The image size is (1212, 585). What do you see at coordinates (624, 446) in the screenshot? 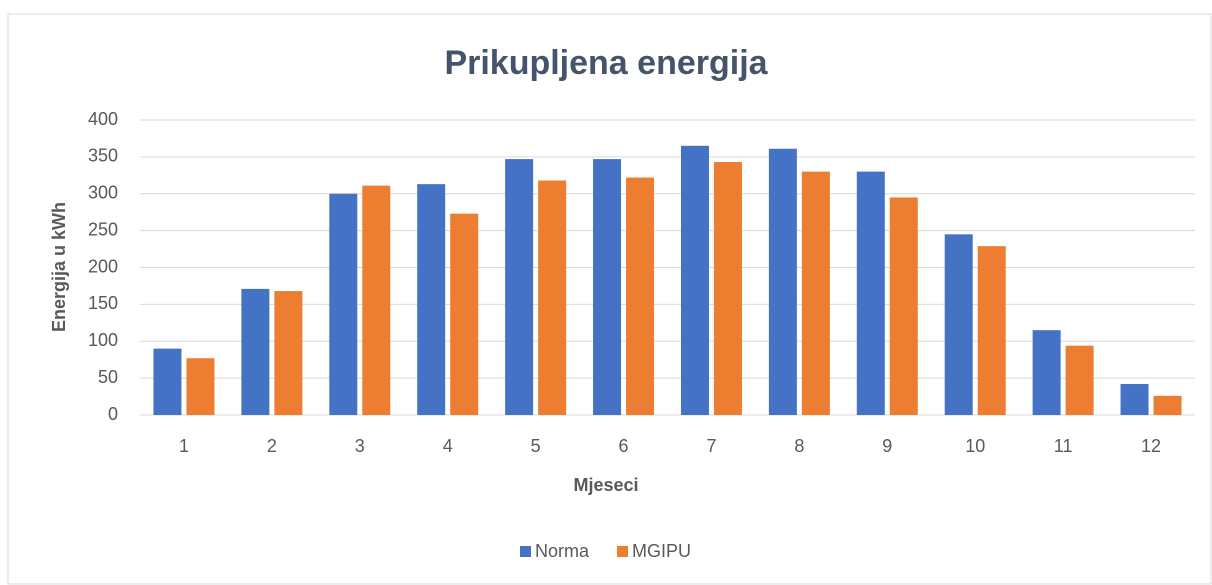
I see `x-tick-label: 6` at bounding box center [624, 446].